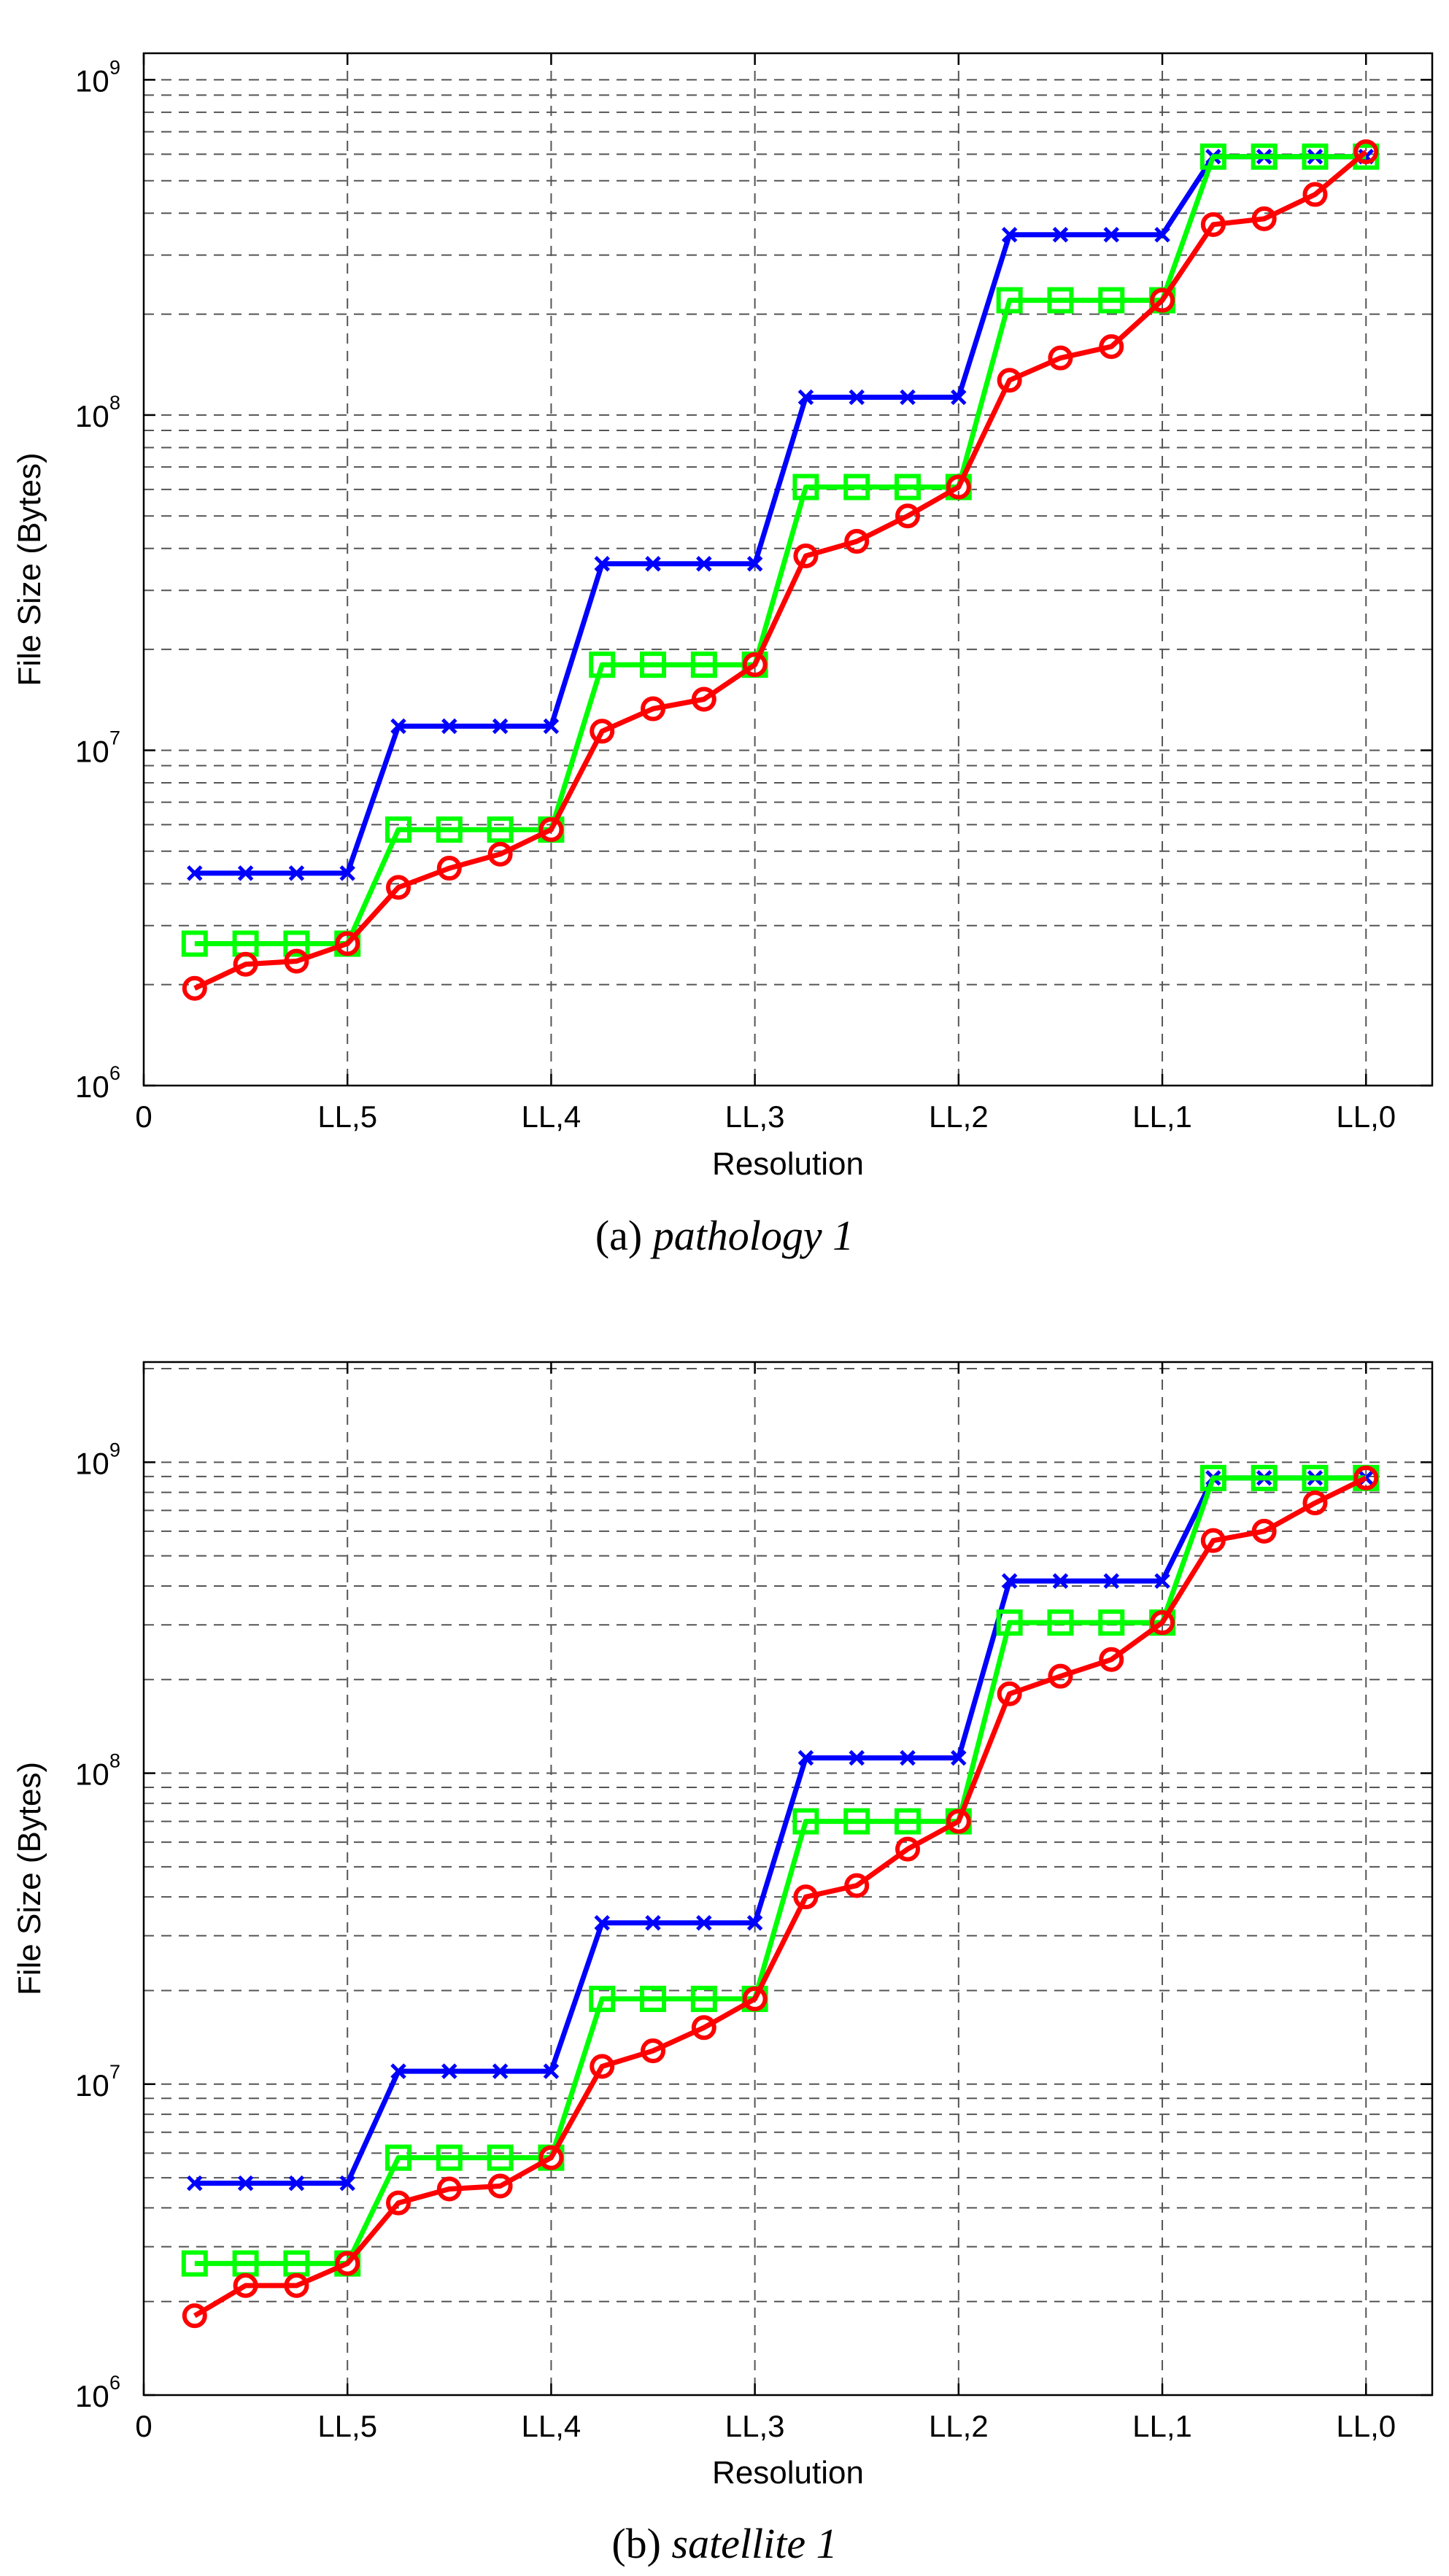 The width and height of the screenshot is (1449, 2576). What do you see at coordinates (624, 1235) in the screenshot?
I see `caption-prefix: (a)` at bounding box center [624, 1235].